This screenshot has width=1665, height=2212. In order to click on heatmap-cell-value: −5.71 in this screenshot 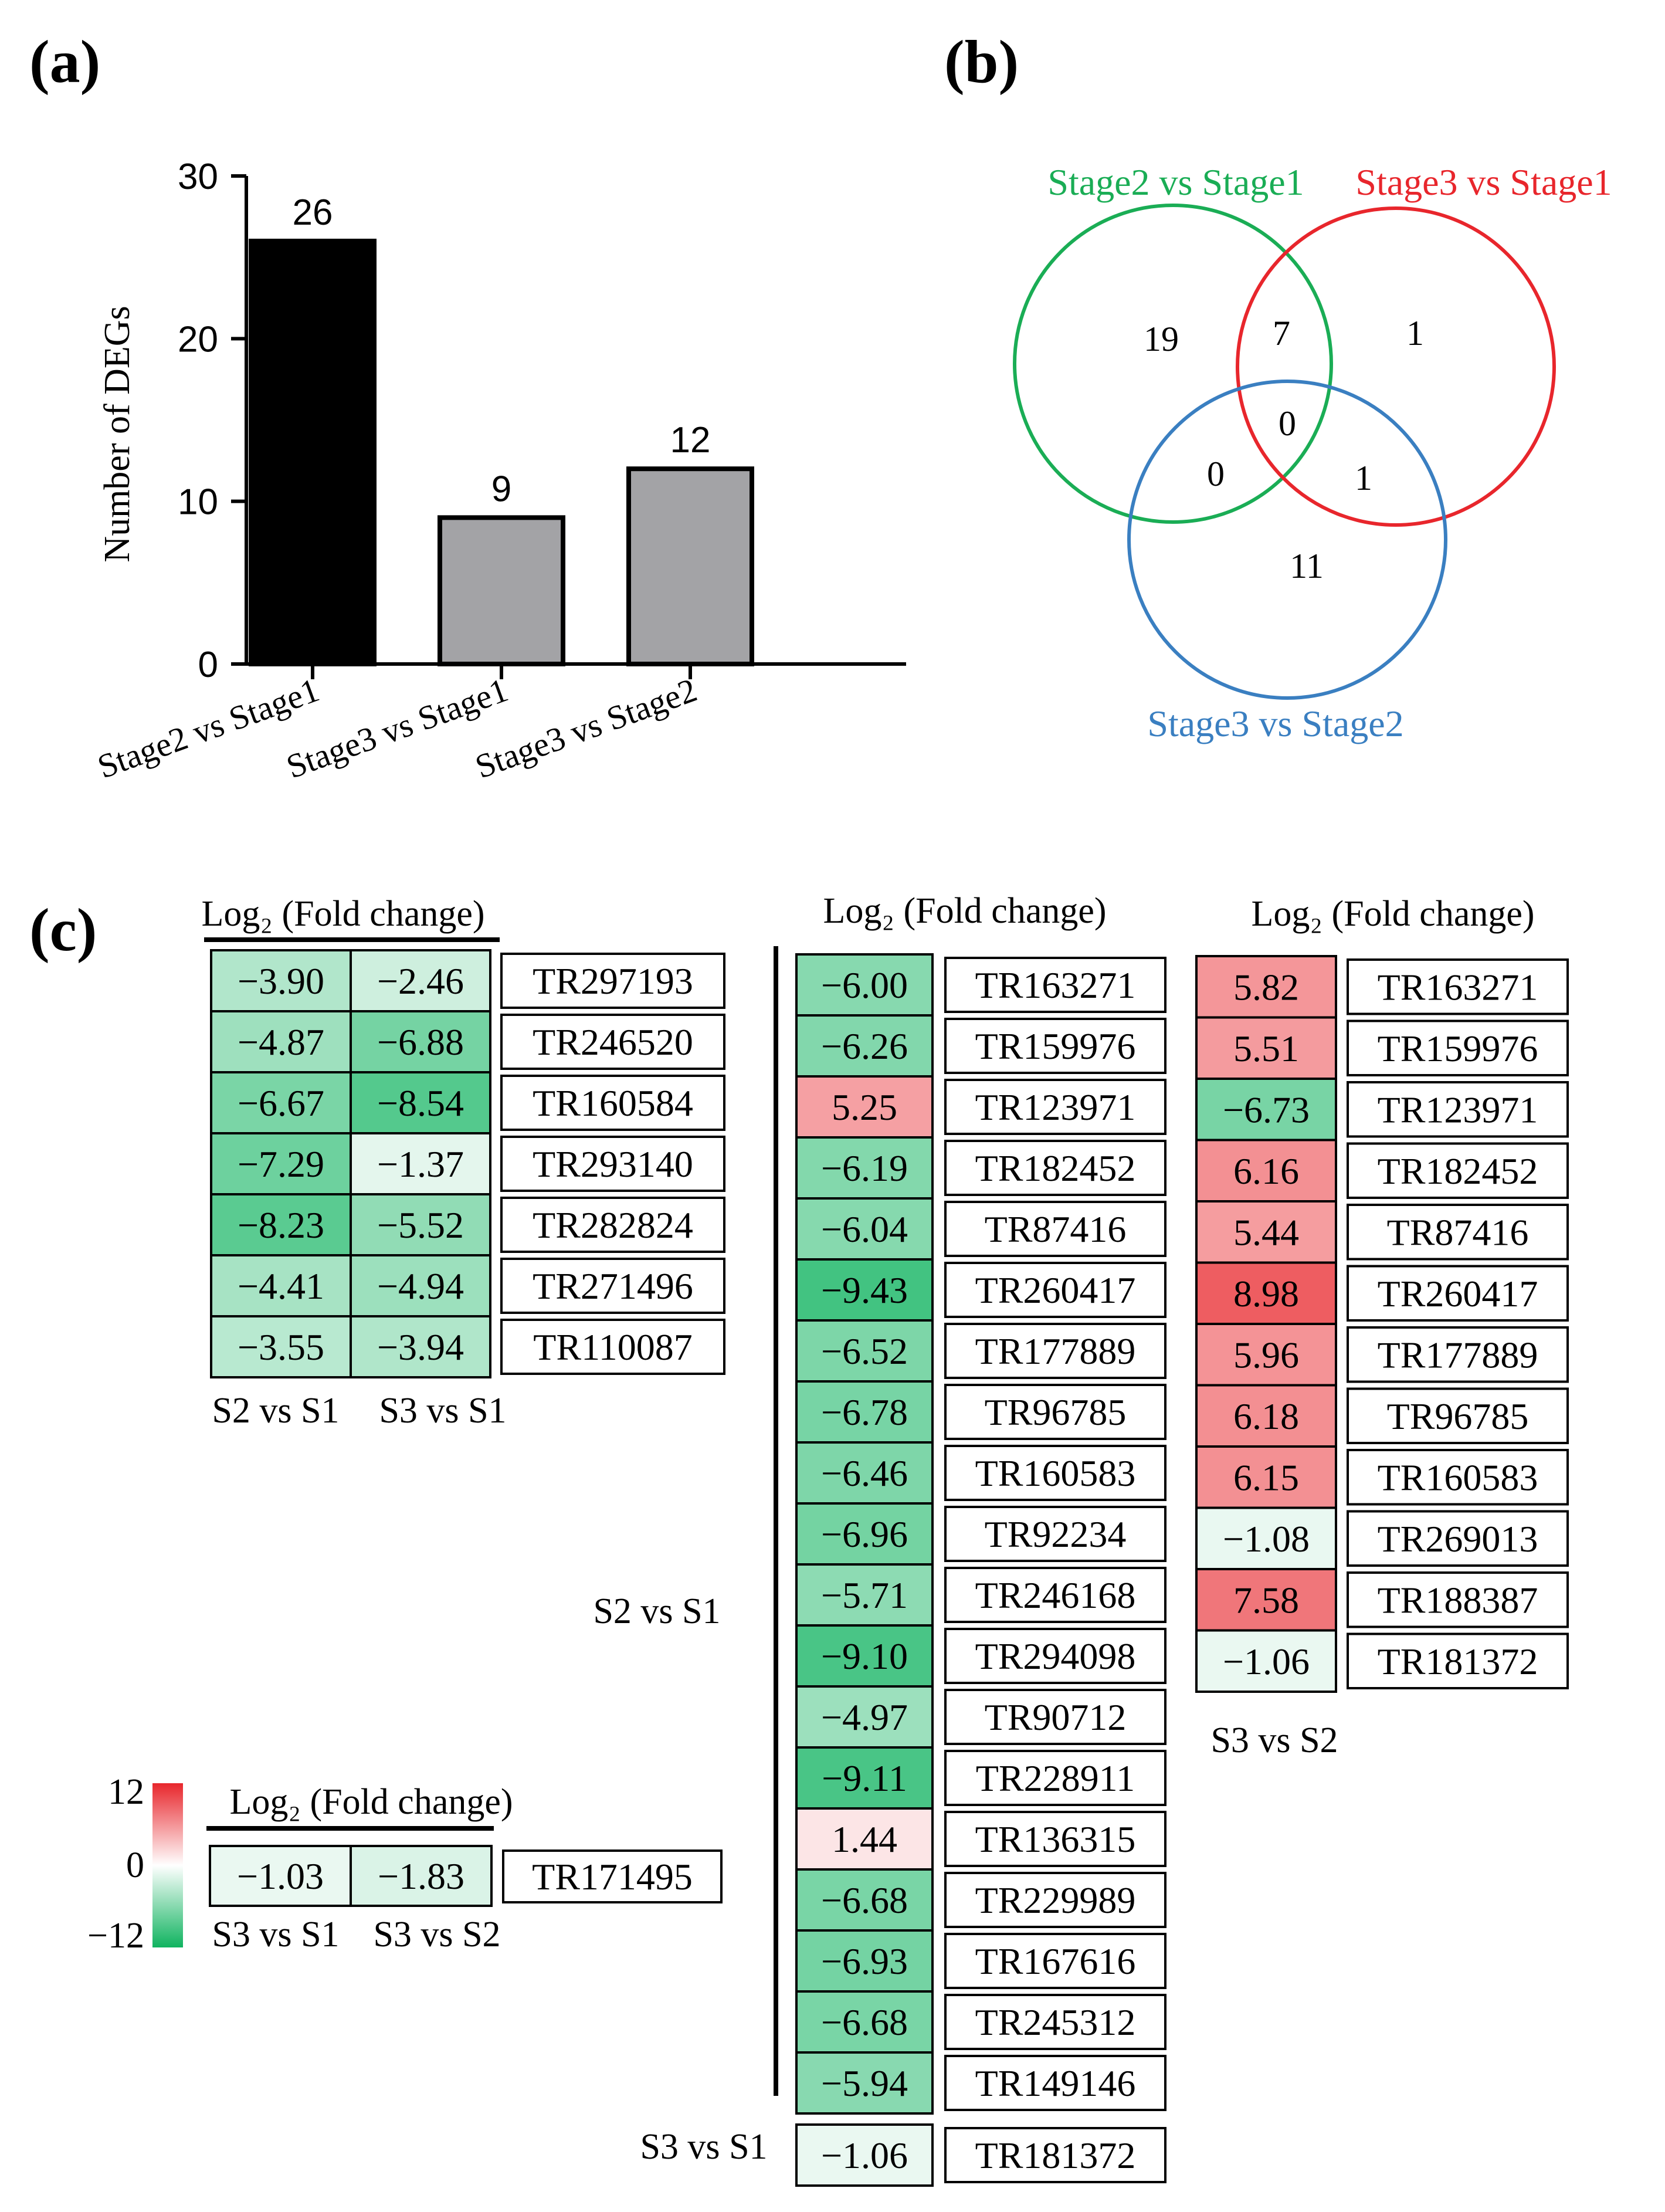, I will do `click(864, 1595)`.